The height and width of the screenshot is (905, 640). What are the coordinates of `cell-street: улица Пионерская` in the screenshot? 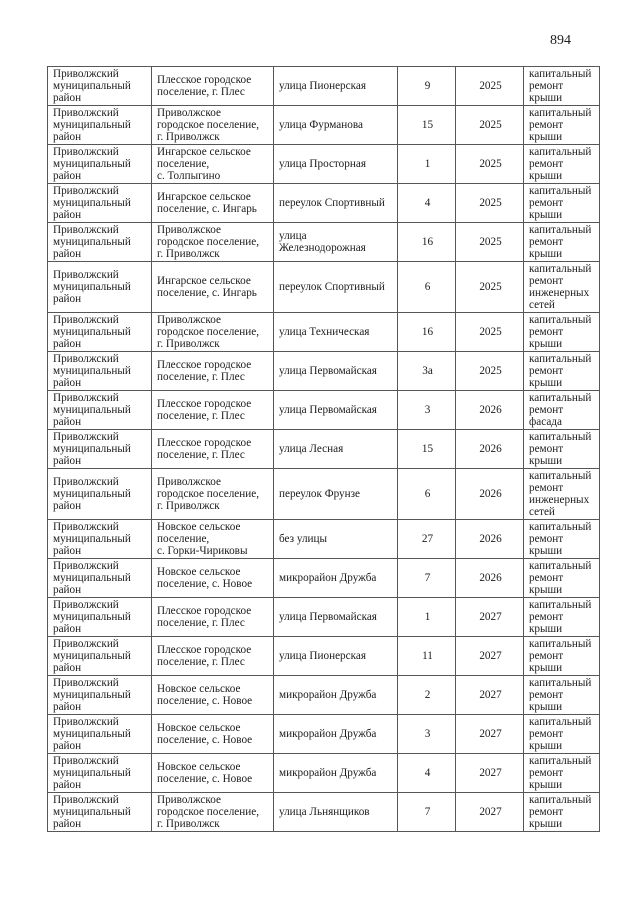 It's located at (335, 656).